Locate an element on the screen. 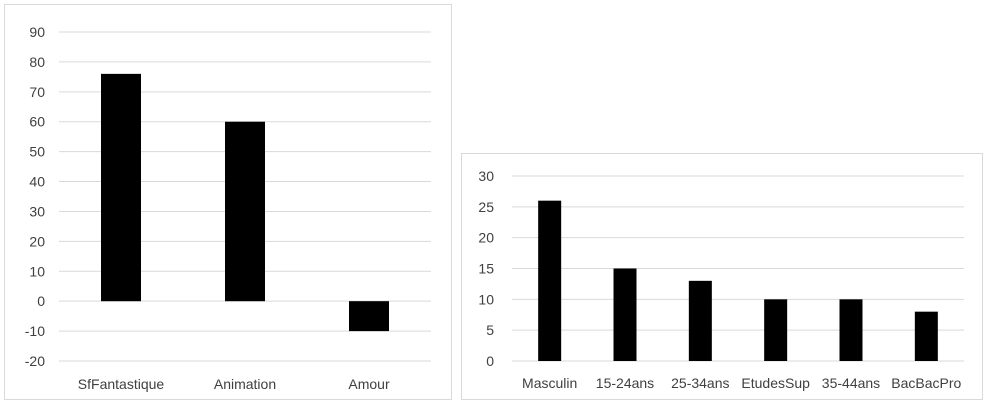 This screenshot has height=402, width=985. right-chart-x-tick-label: 35-44ans is located at coordinates (851, 383).